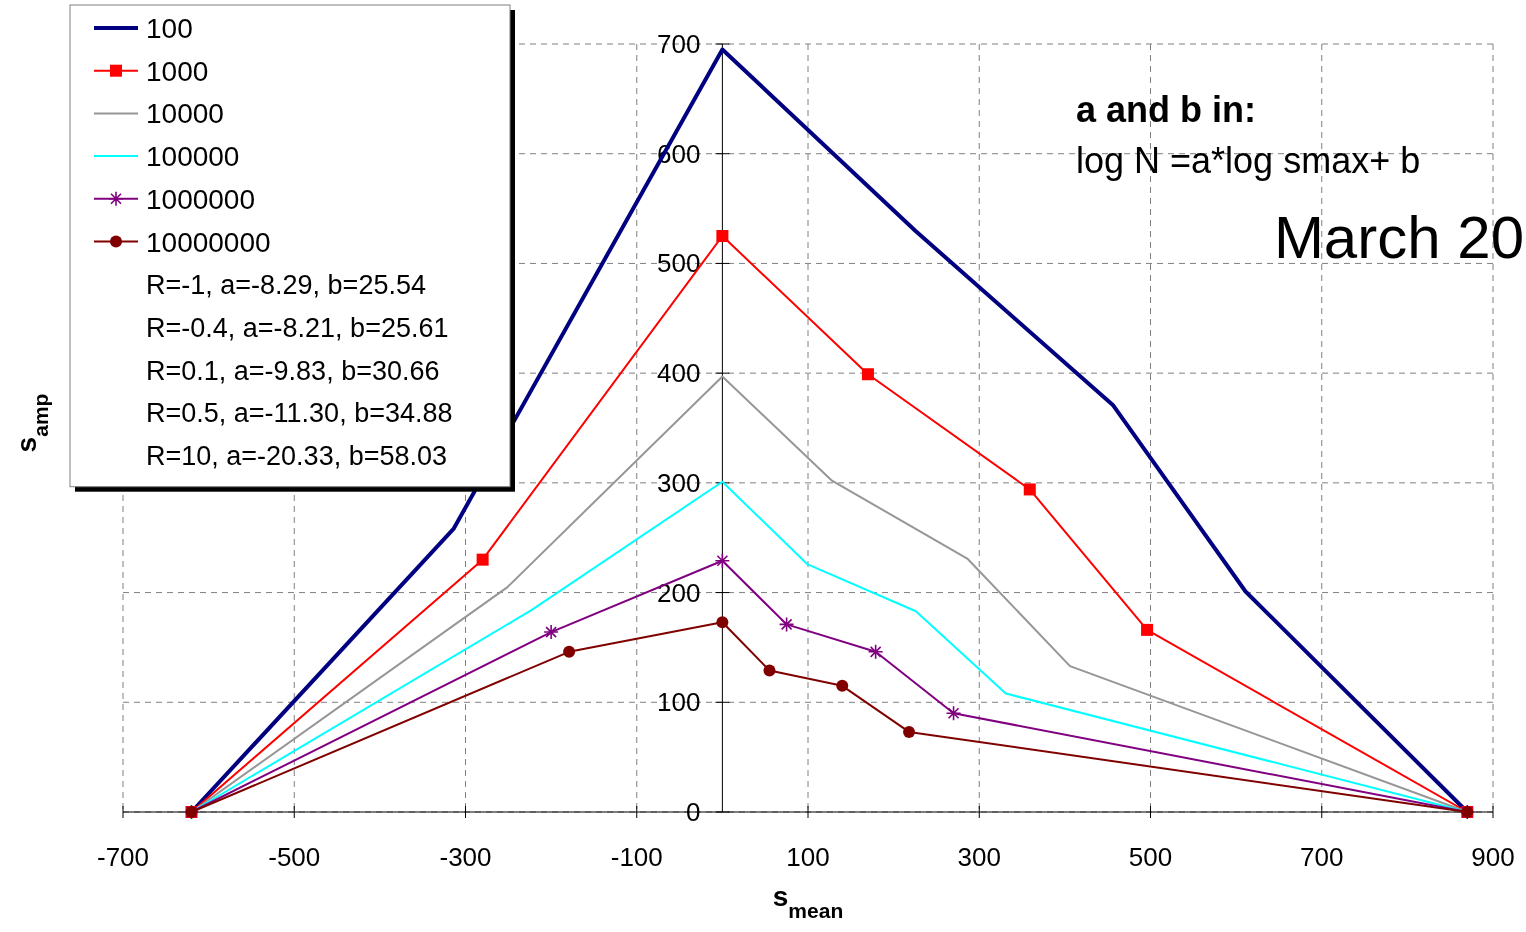  Describe the element at coordinates (678, 44) in the screenshot. I see `y-tick-label: 700` at that location.